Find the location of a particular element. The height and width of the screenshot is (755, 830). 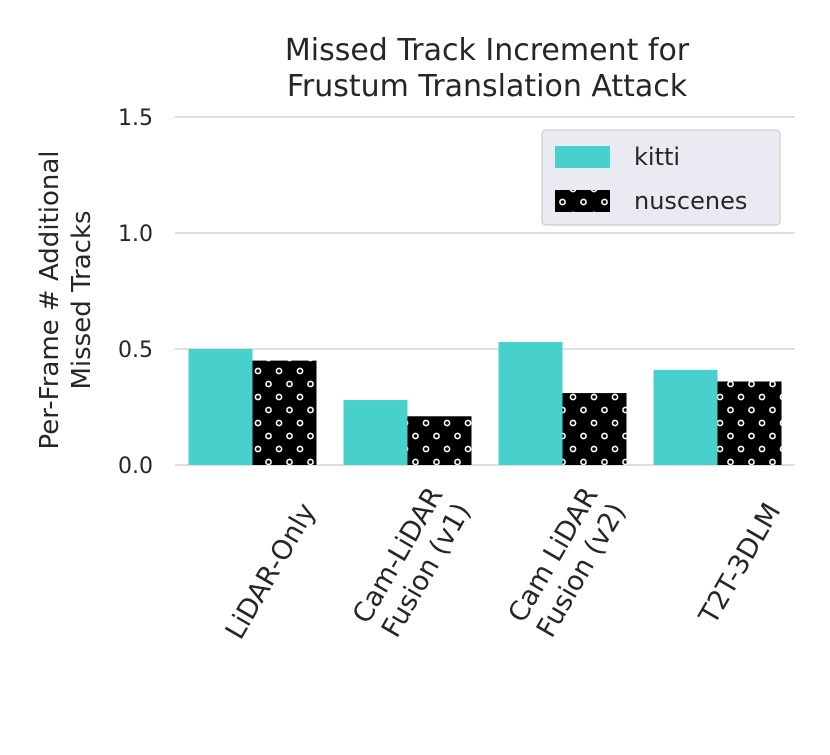

x-tick-label: T2T-3DLM is located at coordinates (740, 564).